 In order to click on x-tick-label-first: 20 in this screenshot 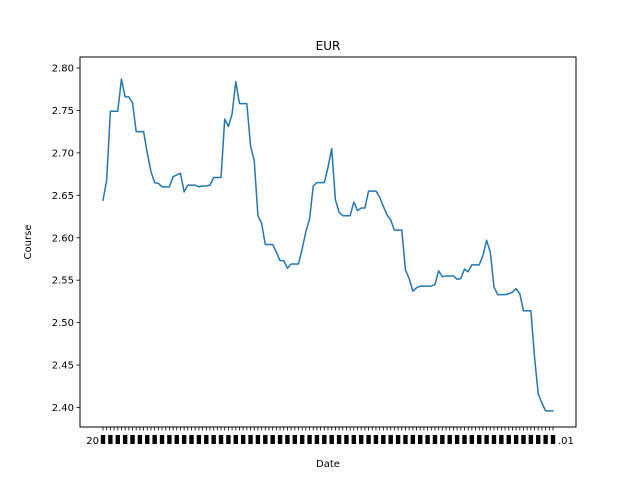, I will do `click(92, 441)`.